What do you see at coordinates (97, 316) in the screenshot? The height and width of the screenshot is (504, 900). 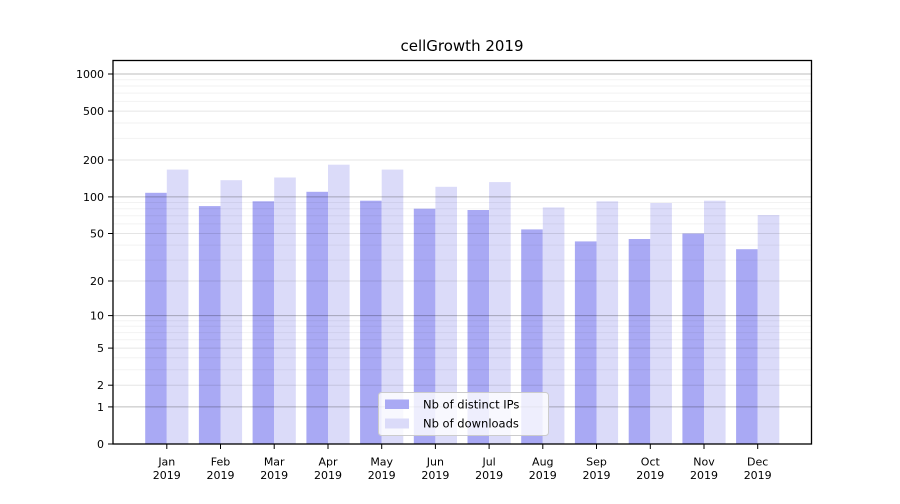 I see `ytick-label-10: 10` at bounding box center [97, 316].